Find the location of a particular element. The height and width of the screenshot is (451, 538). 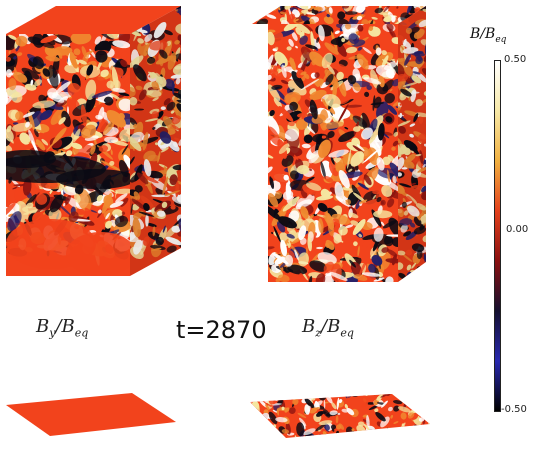

bz-label: Bz/Beq is located at coordinates (328, 328).